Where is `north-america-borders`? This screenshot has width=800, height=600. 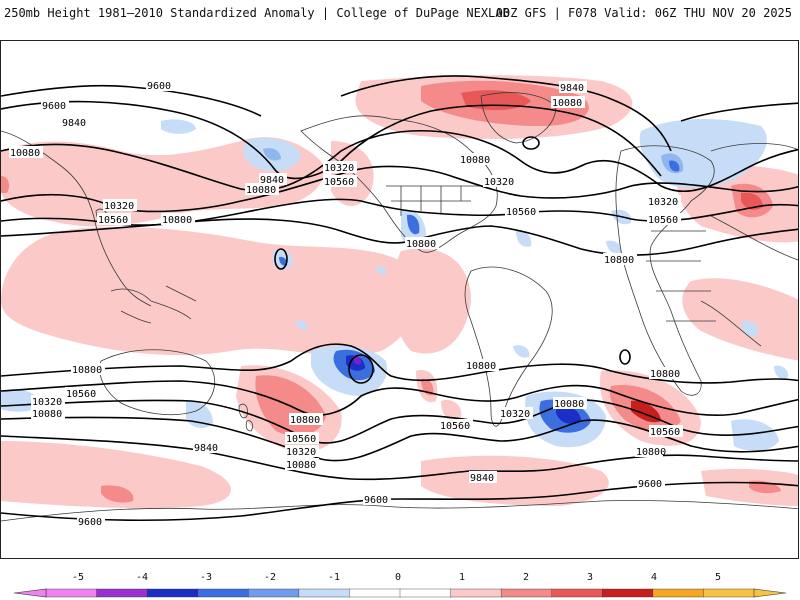 north-america-borders is located at coordinates (433, 200).